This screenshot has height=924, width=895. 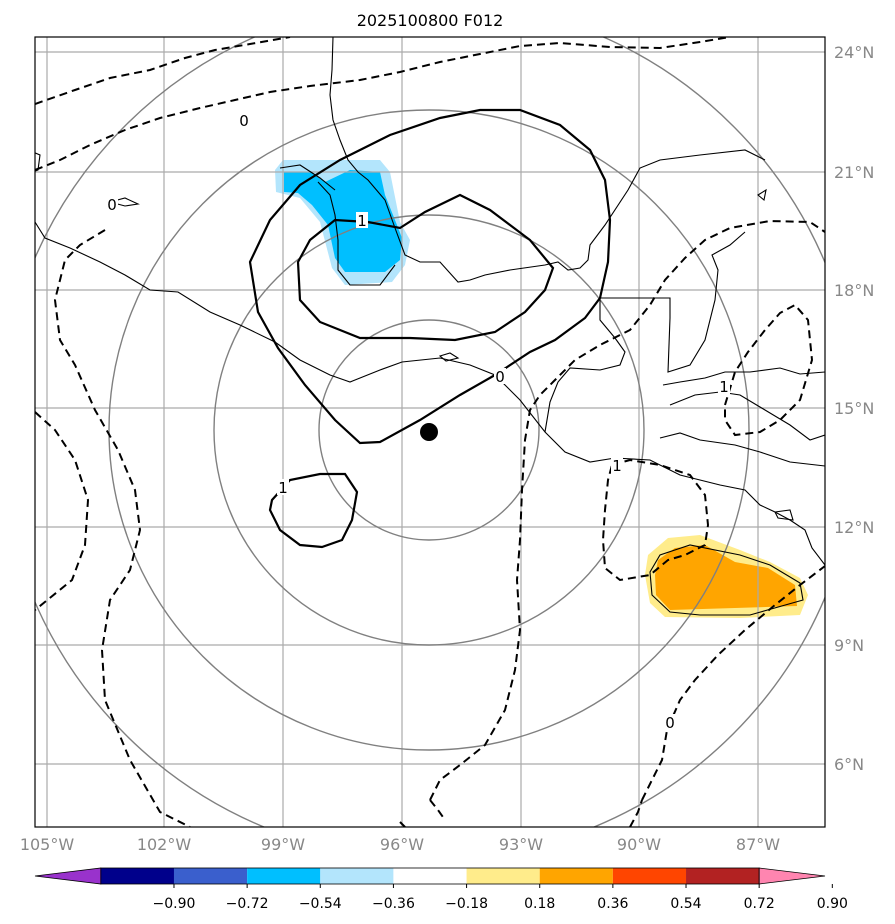 What do you see at coordinates (68, 876) in the screenshot?
I see `colorbar-extend-low` at bounding box center [68, 876].